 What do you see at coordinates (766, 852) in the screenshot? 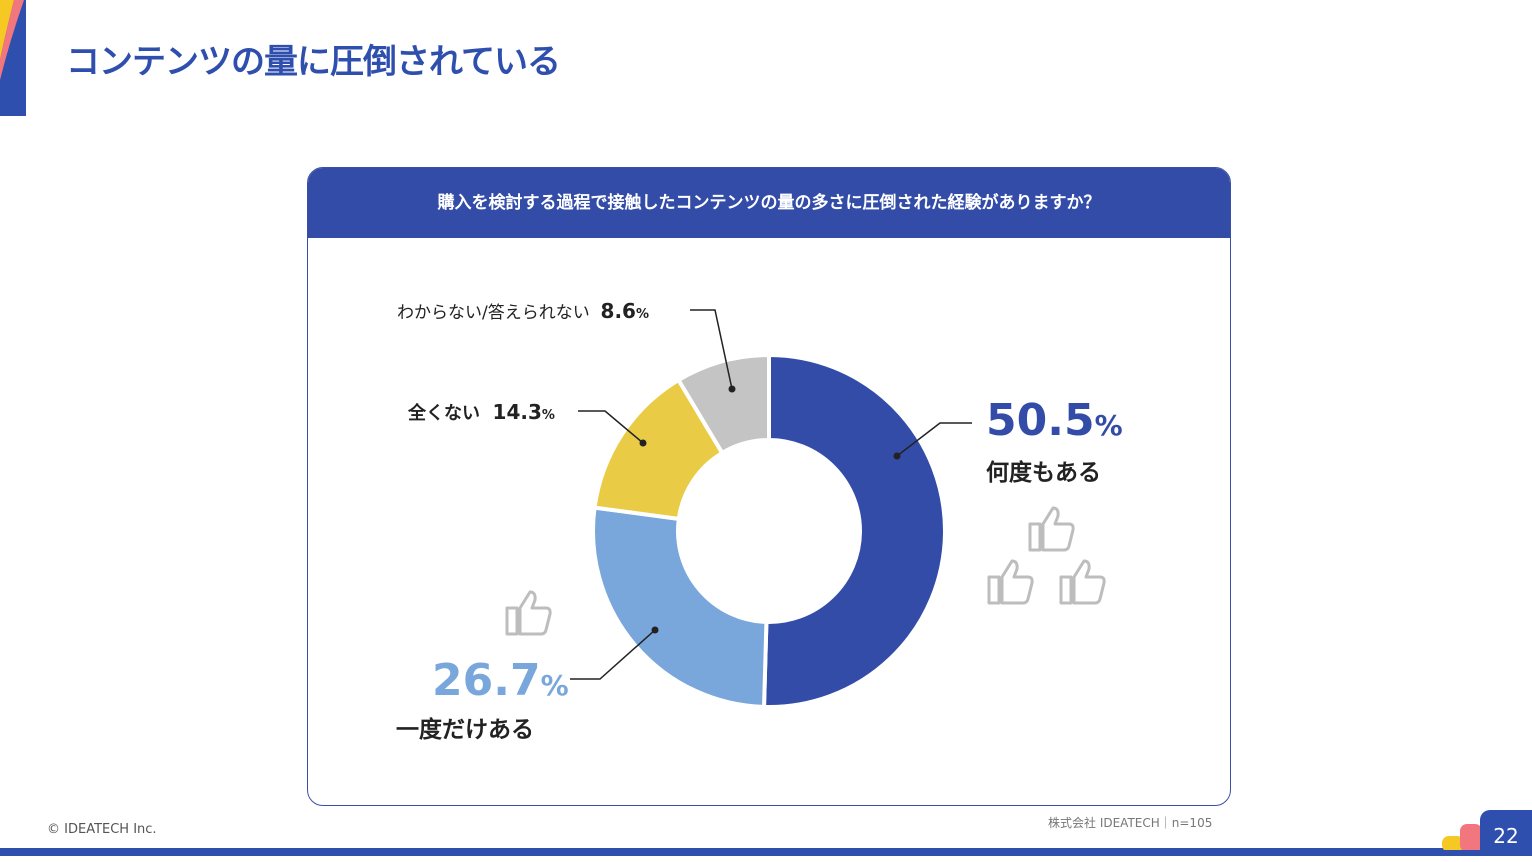
I see `bottom-bar` at bounding box center [766, 852].